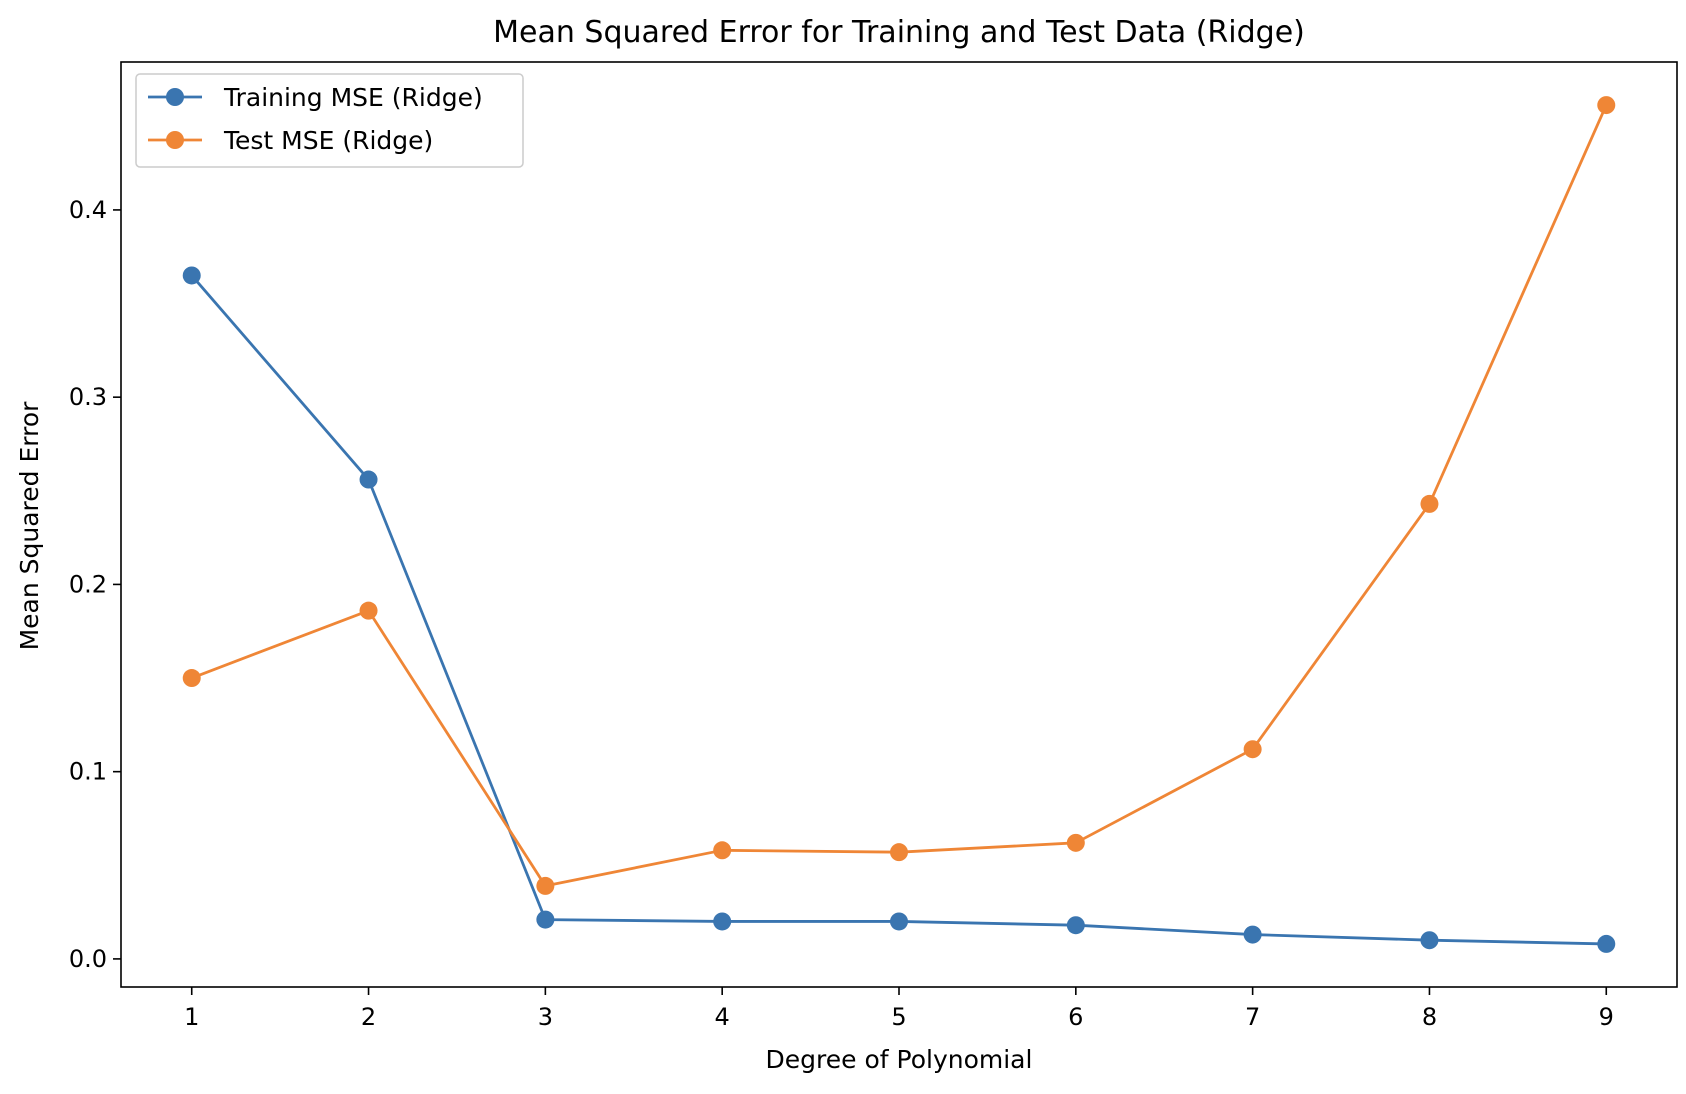 This screenshot has height=1094, width=1686. What do you see at coordinates (1429, 1017) in the screenshot?
I see `x-tick-label: 8` at bounding box center [1429, 1017].